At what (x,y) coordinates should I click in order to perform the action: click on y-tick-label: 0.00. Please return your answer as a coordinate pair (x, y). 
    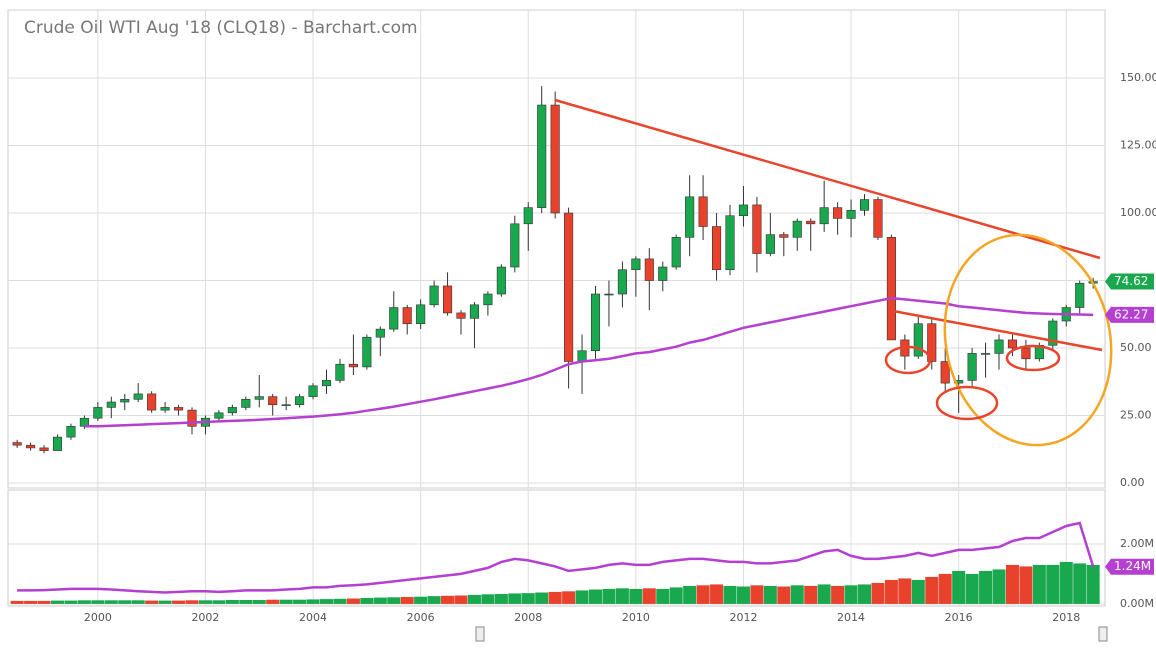
    Looking at the image, I should click on (1132, 482).